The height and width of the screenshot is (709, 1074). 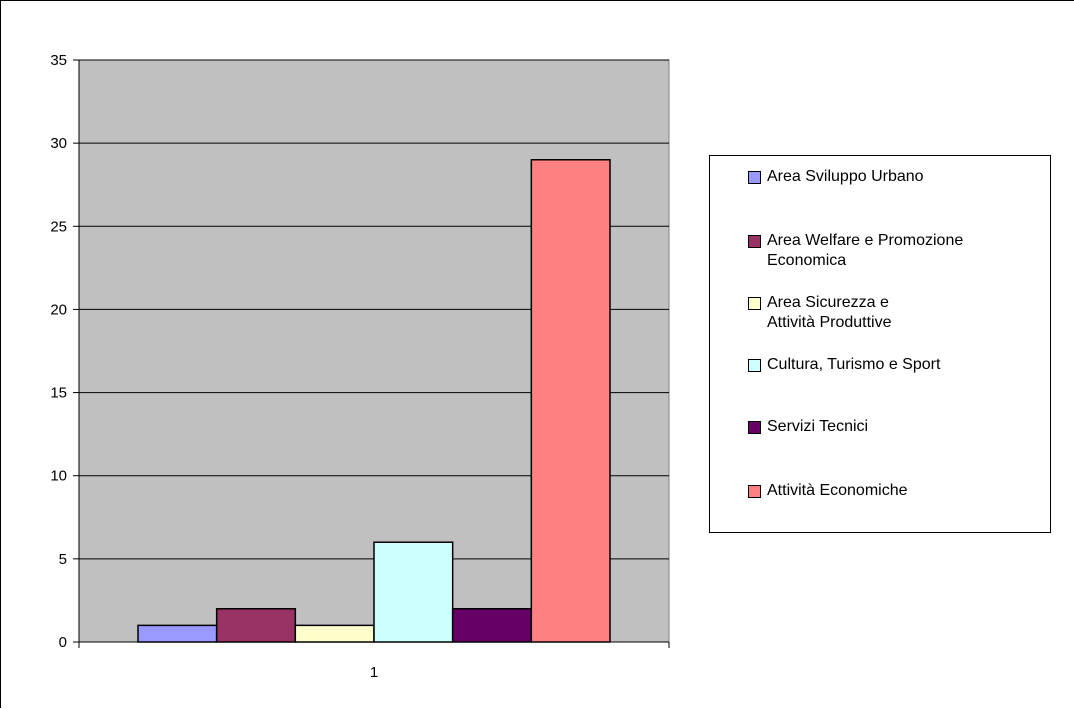 What do you see at coordinates (63, 642) in the screenshot?
I see `y-tick-label: 0` at bounding box center [63, 642].